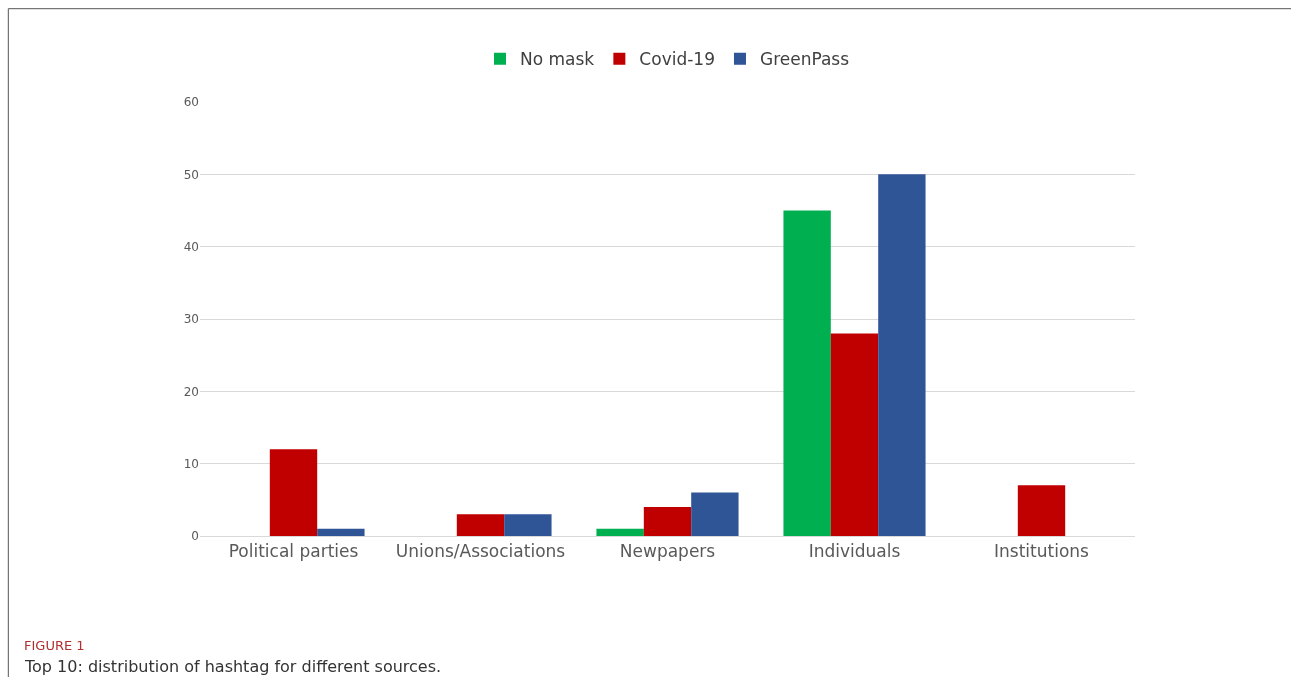  I want to click on y-tick-label: 10, so click(191, 463).